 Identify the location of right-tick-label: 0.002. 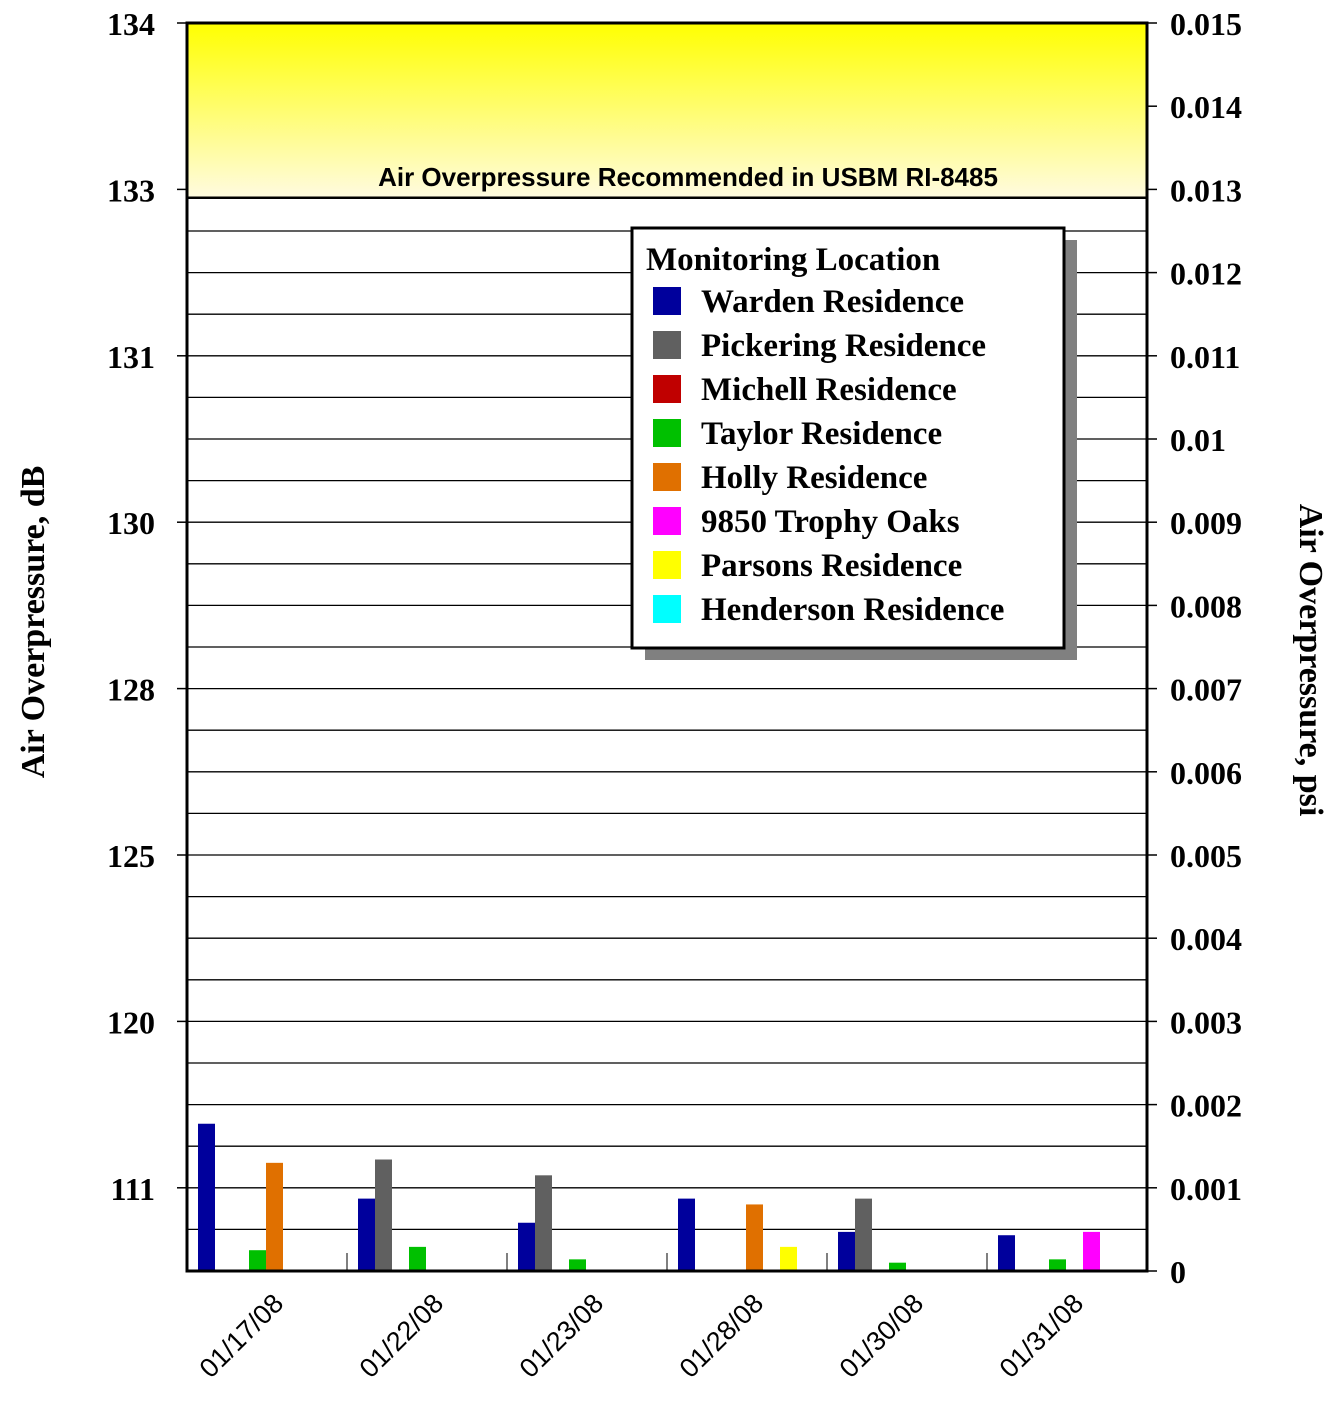
(1206, 1106).